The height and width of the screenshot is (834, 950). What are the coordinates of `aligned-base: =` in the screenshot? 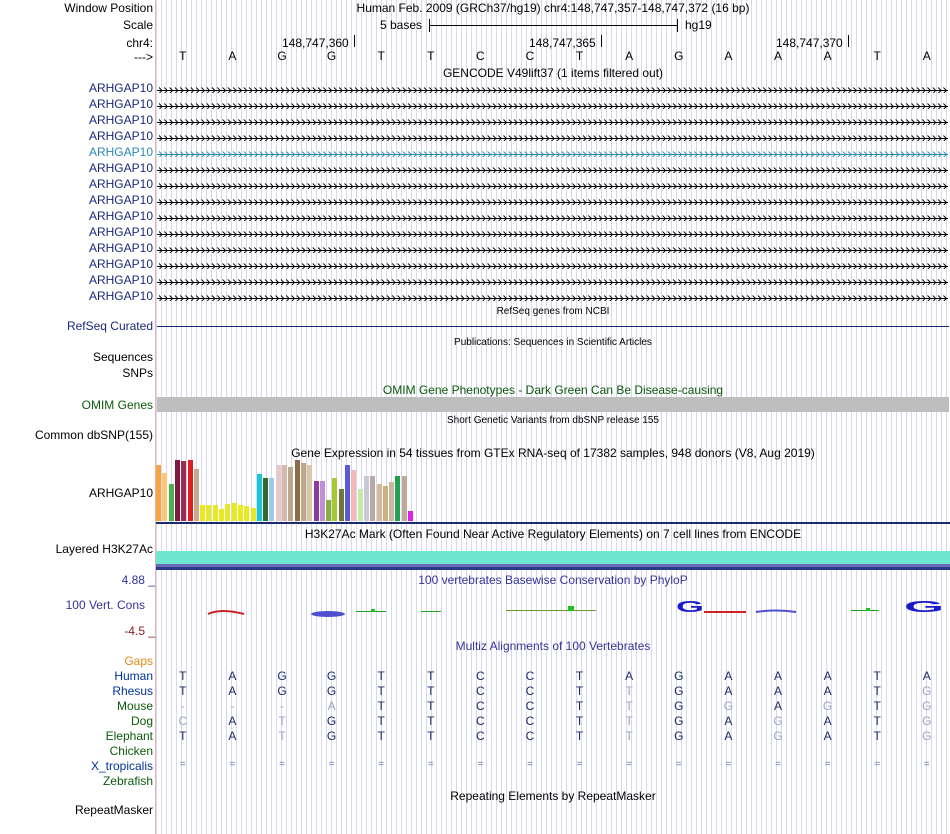 It's located at (381, 764).